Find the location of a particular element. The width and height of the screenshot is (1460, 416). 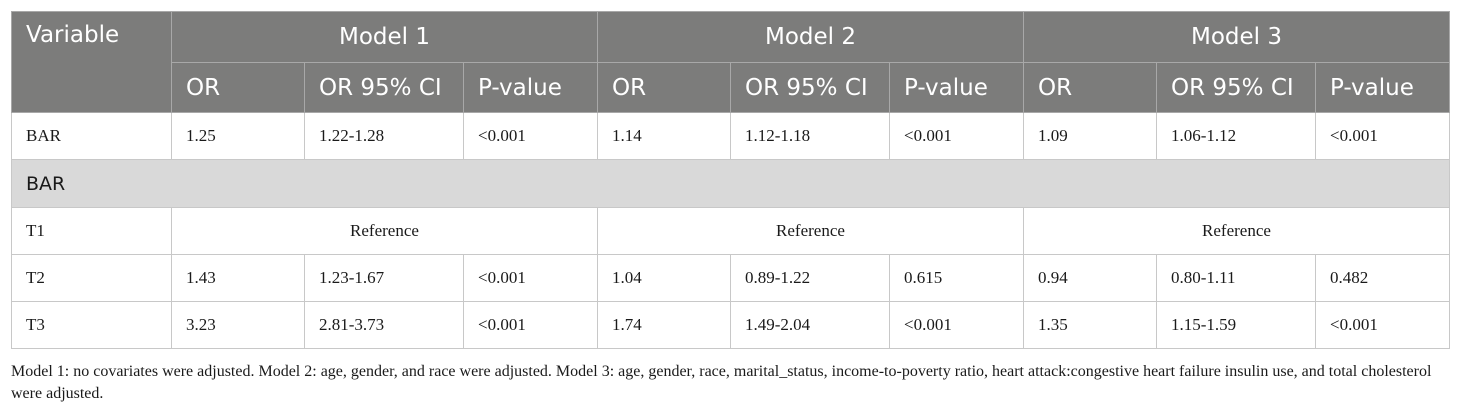

row-label: T3 is located at coordinates (91, 325).